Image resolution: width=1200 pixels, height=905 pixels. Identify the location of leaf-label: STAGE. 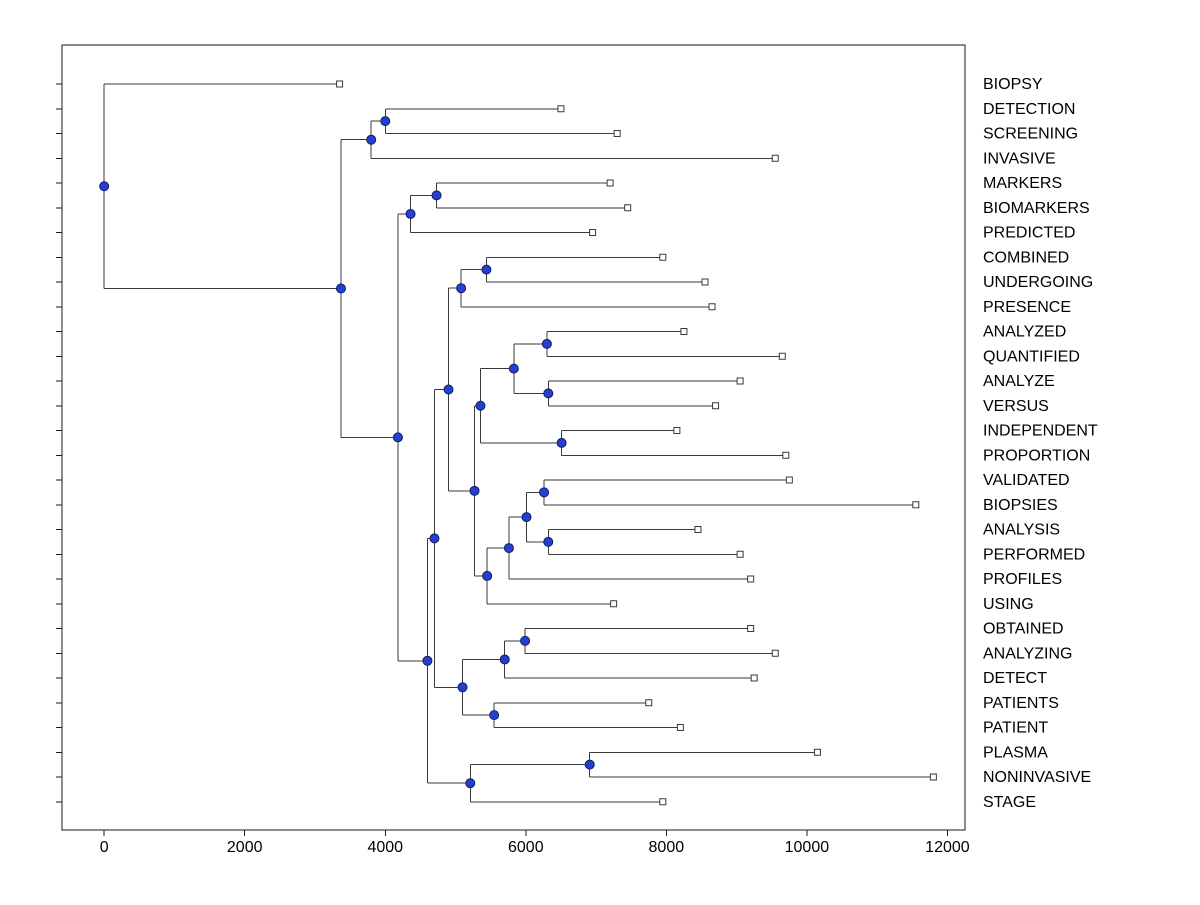
(1009, 802).